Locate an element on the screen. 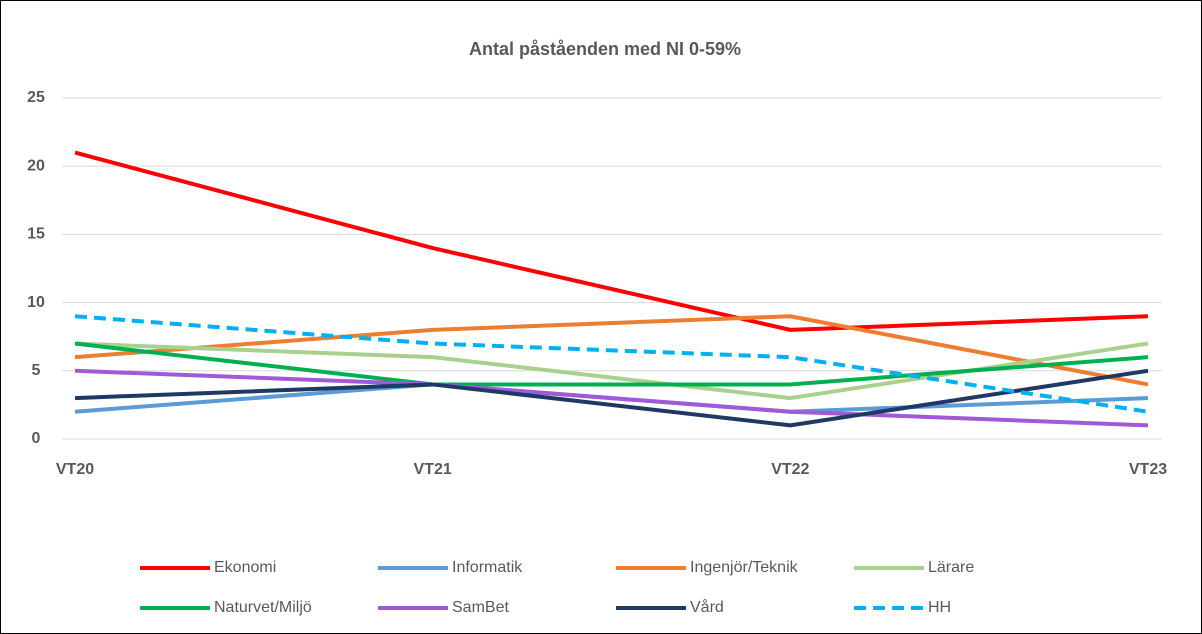 Image resolution: width=1202 pixels, height=634 pixels. legend-label: Informatik is located at coordinates (487, 567).